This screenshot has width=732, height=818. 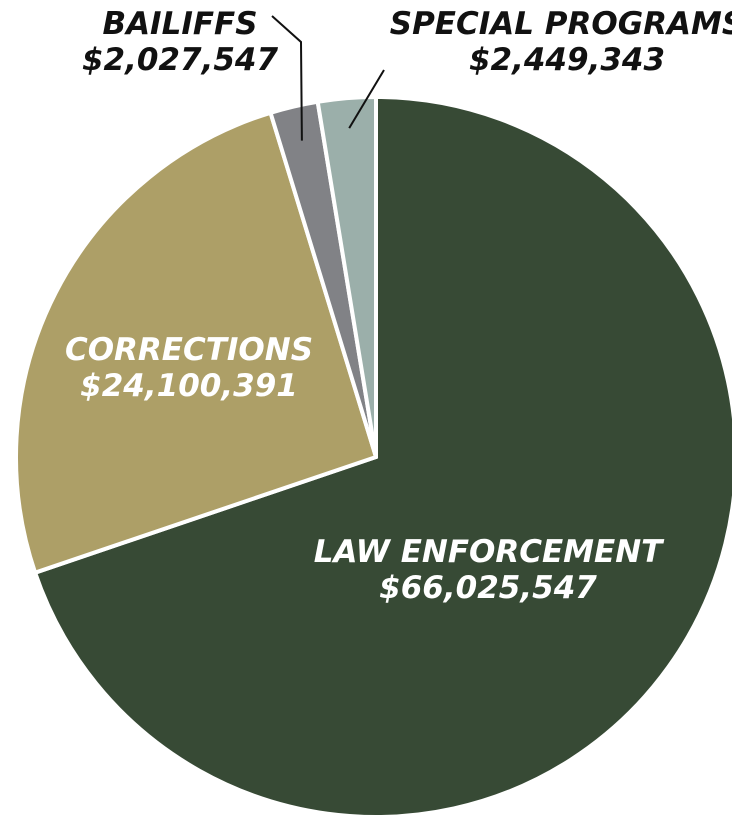 I want to click on label-special-programs: SPECIAL PROGRAMS $2,449,343, so click(x=561, y=42).